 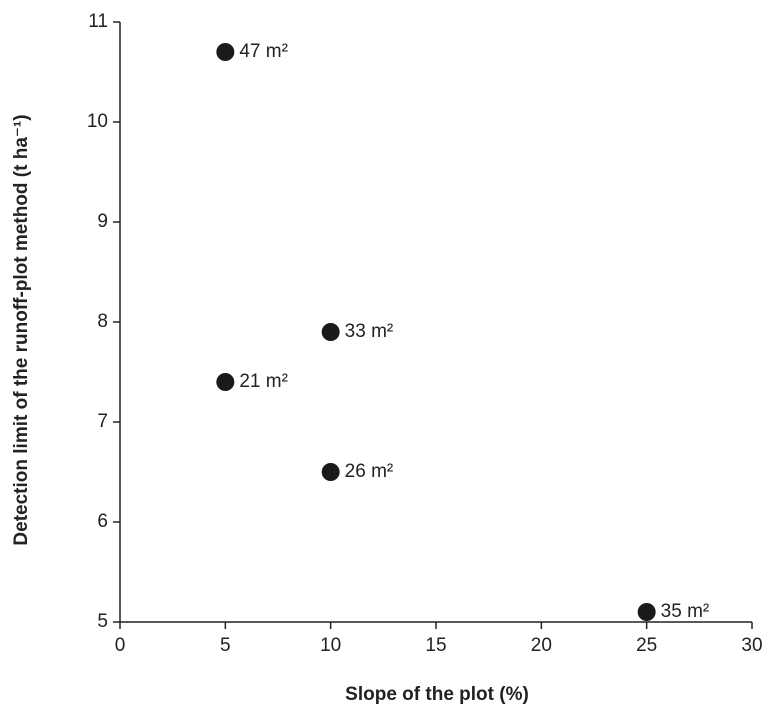 What do you see at coordinates (751, 645) in the screenshot?
I see `x-tick-label: 30` at bounding box center [751, 645].